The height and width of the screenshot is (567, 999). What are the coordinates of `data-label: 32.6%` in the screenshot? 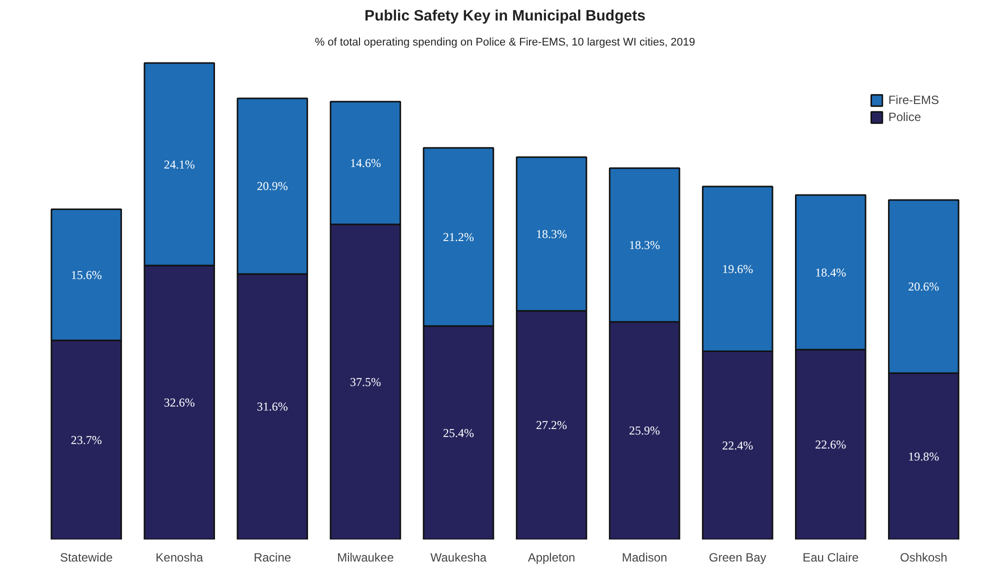 It's located at (179, 403).